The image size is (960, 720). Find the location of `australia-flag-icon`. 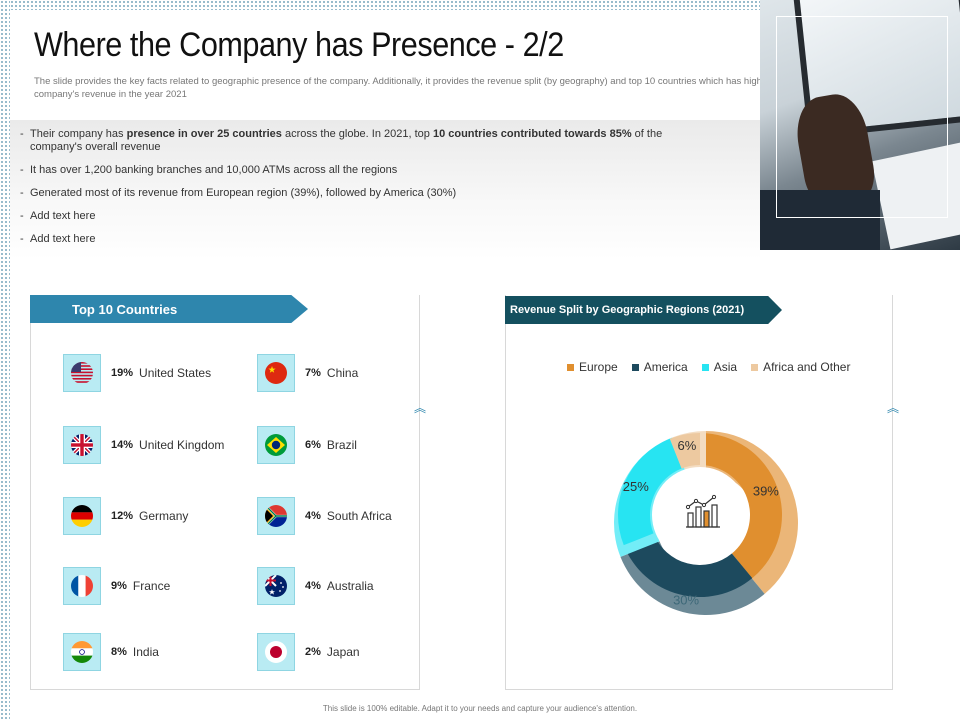

australia-flag-icon is located at coordinates (276, 586).